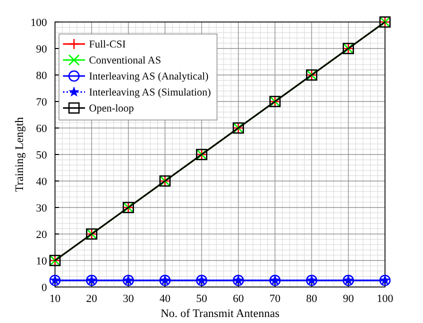 The width and height of the screenshot is (423, 323). What do you see at coordinates (42, 76) in the screenshot?
I see `y-tick-label: 80` at bounding box center [42, 76].